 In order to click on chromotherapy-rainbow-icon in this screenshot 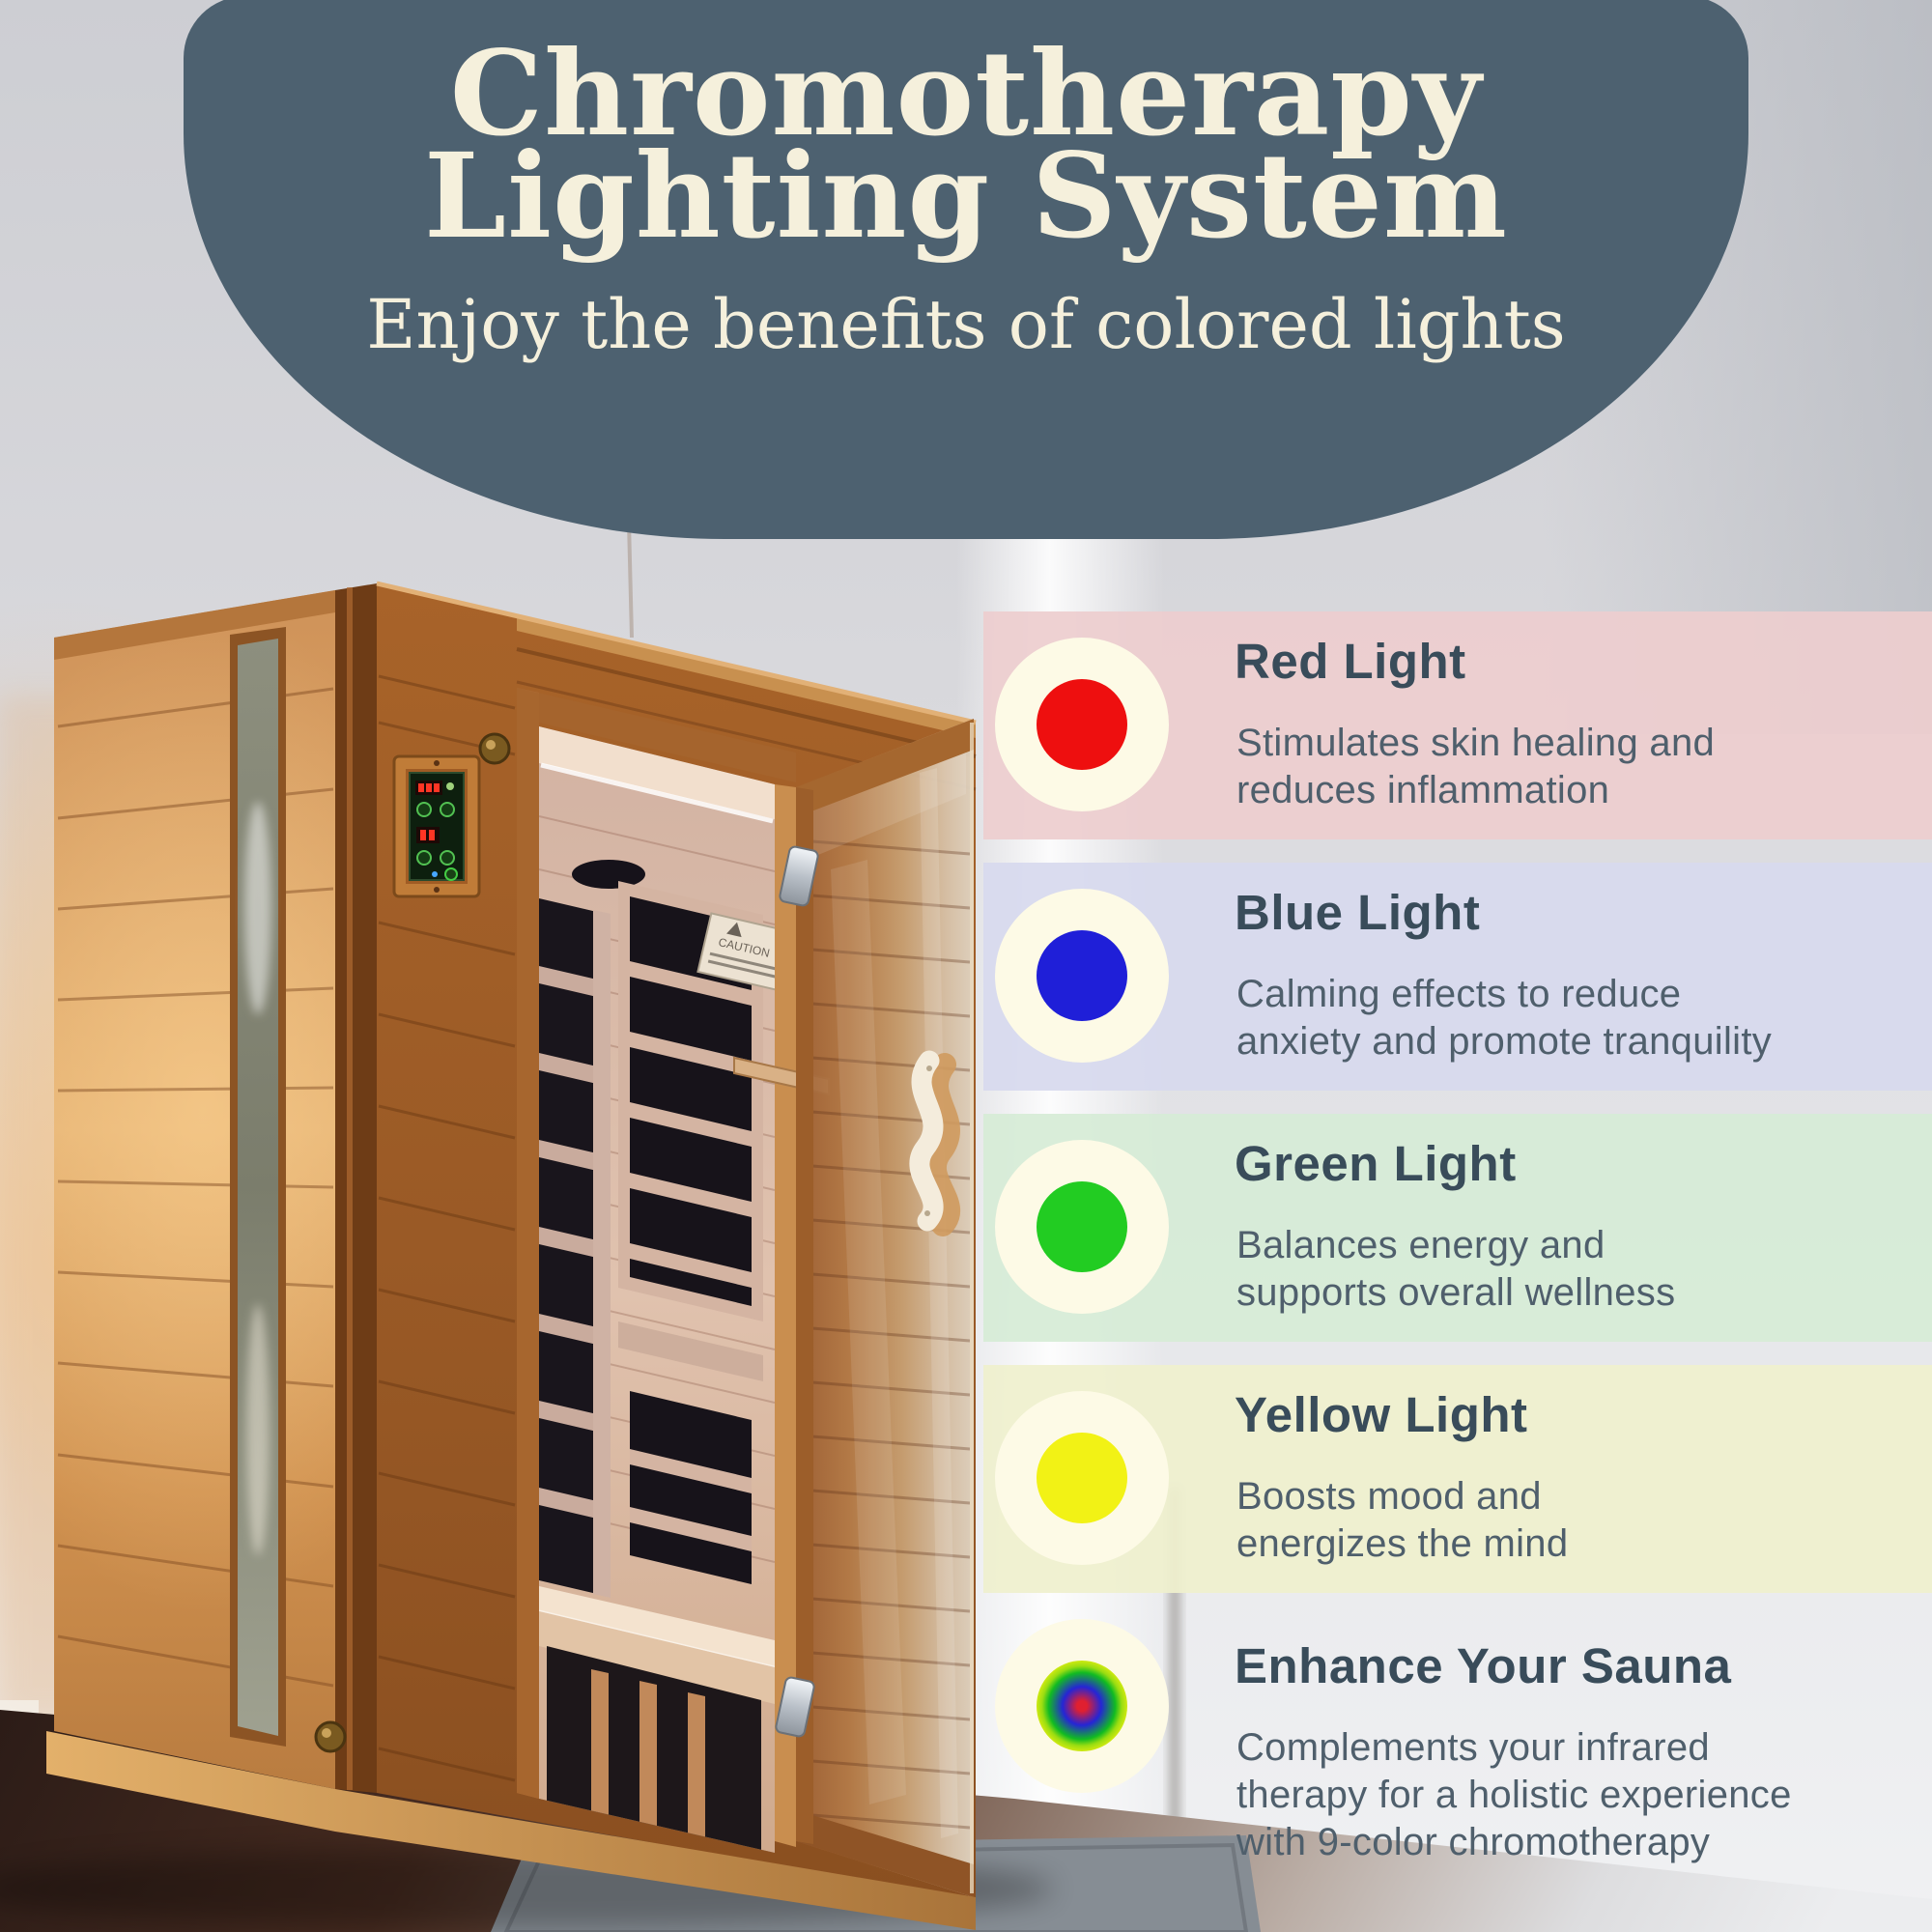, I will do `click(1082, 1706)`.